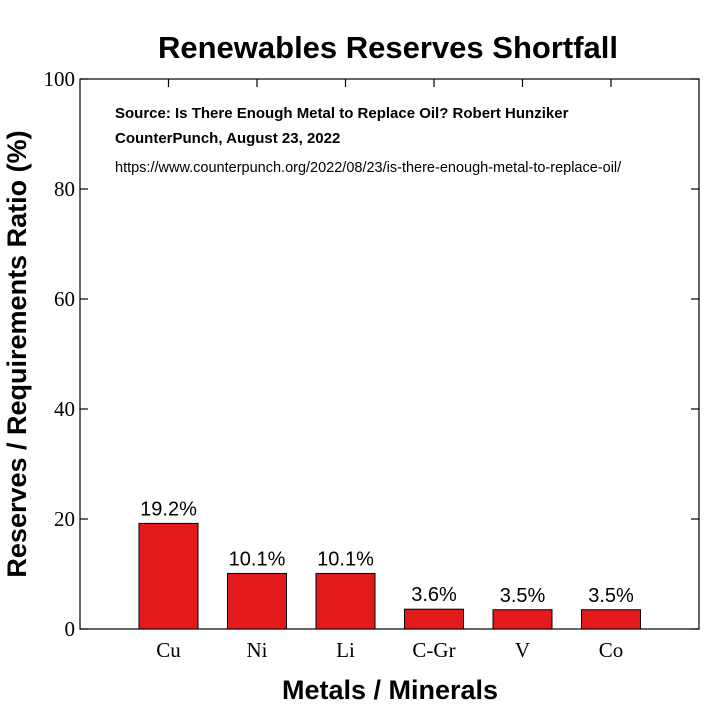  What do you see at coordinates (60, 79) in the screenshot?
I see `y-tick-label: 100` at bounding box center [60, 79].